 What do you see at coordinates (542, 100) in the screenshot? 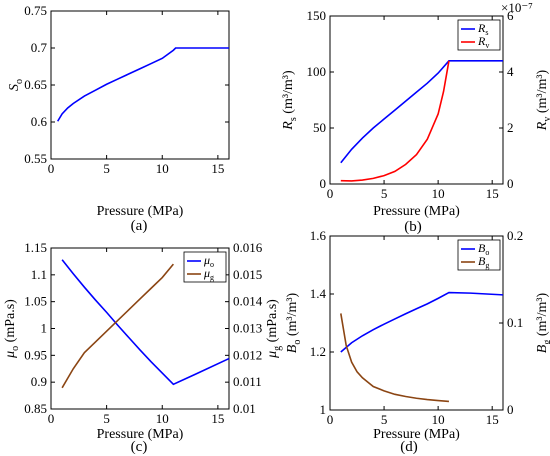
I see `y2-axis-label: Rv (m³/m³)` at bounding box center [542, 100].